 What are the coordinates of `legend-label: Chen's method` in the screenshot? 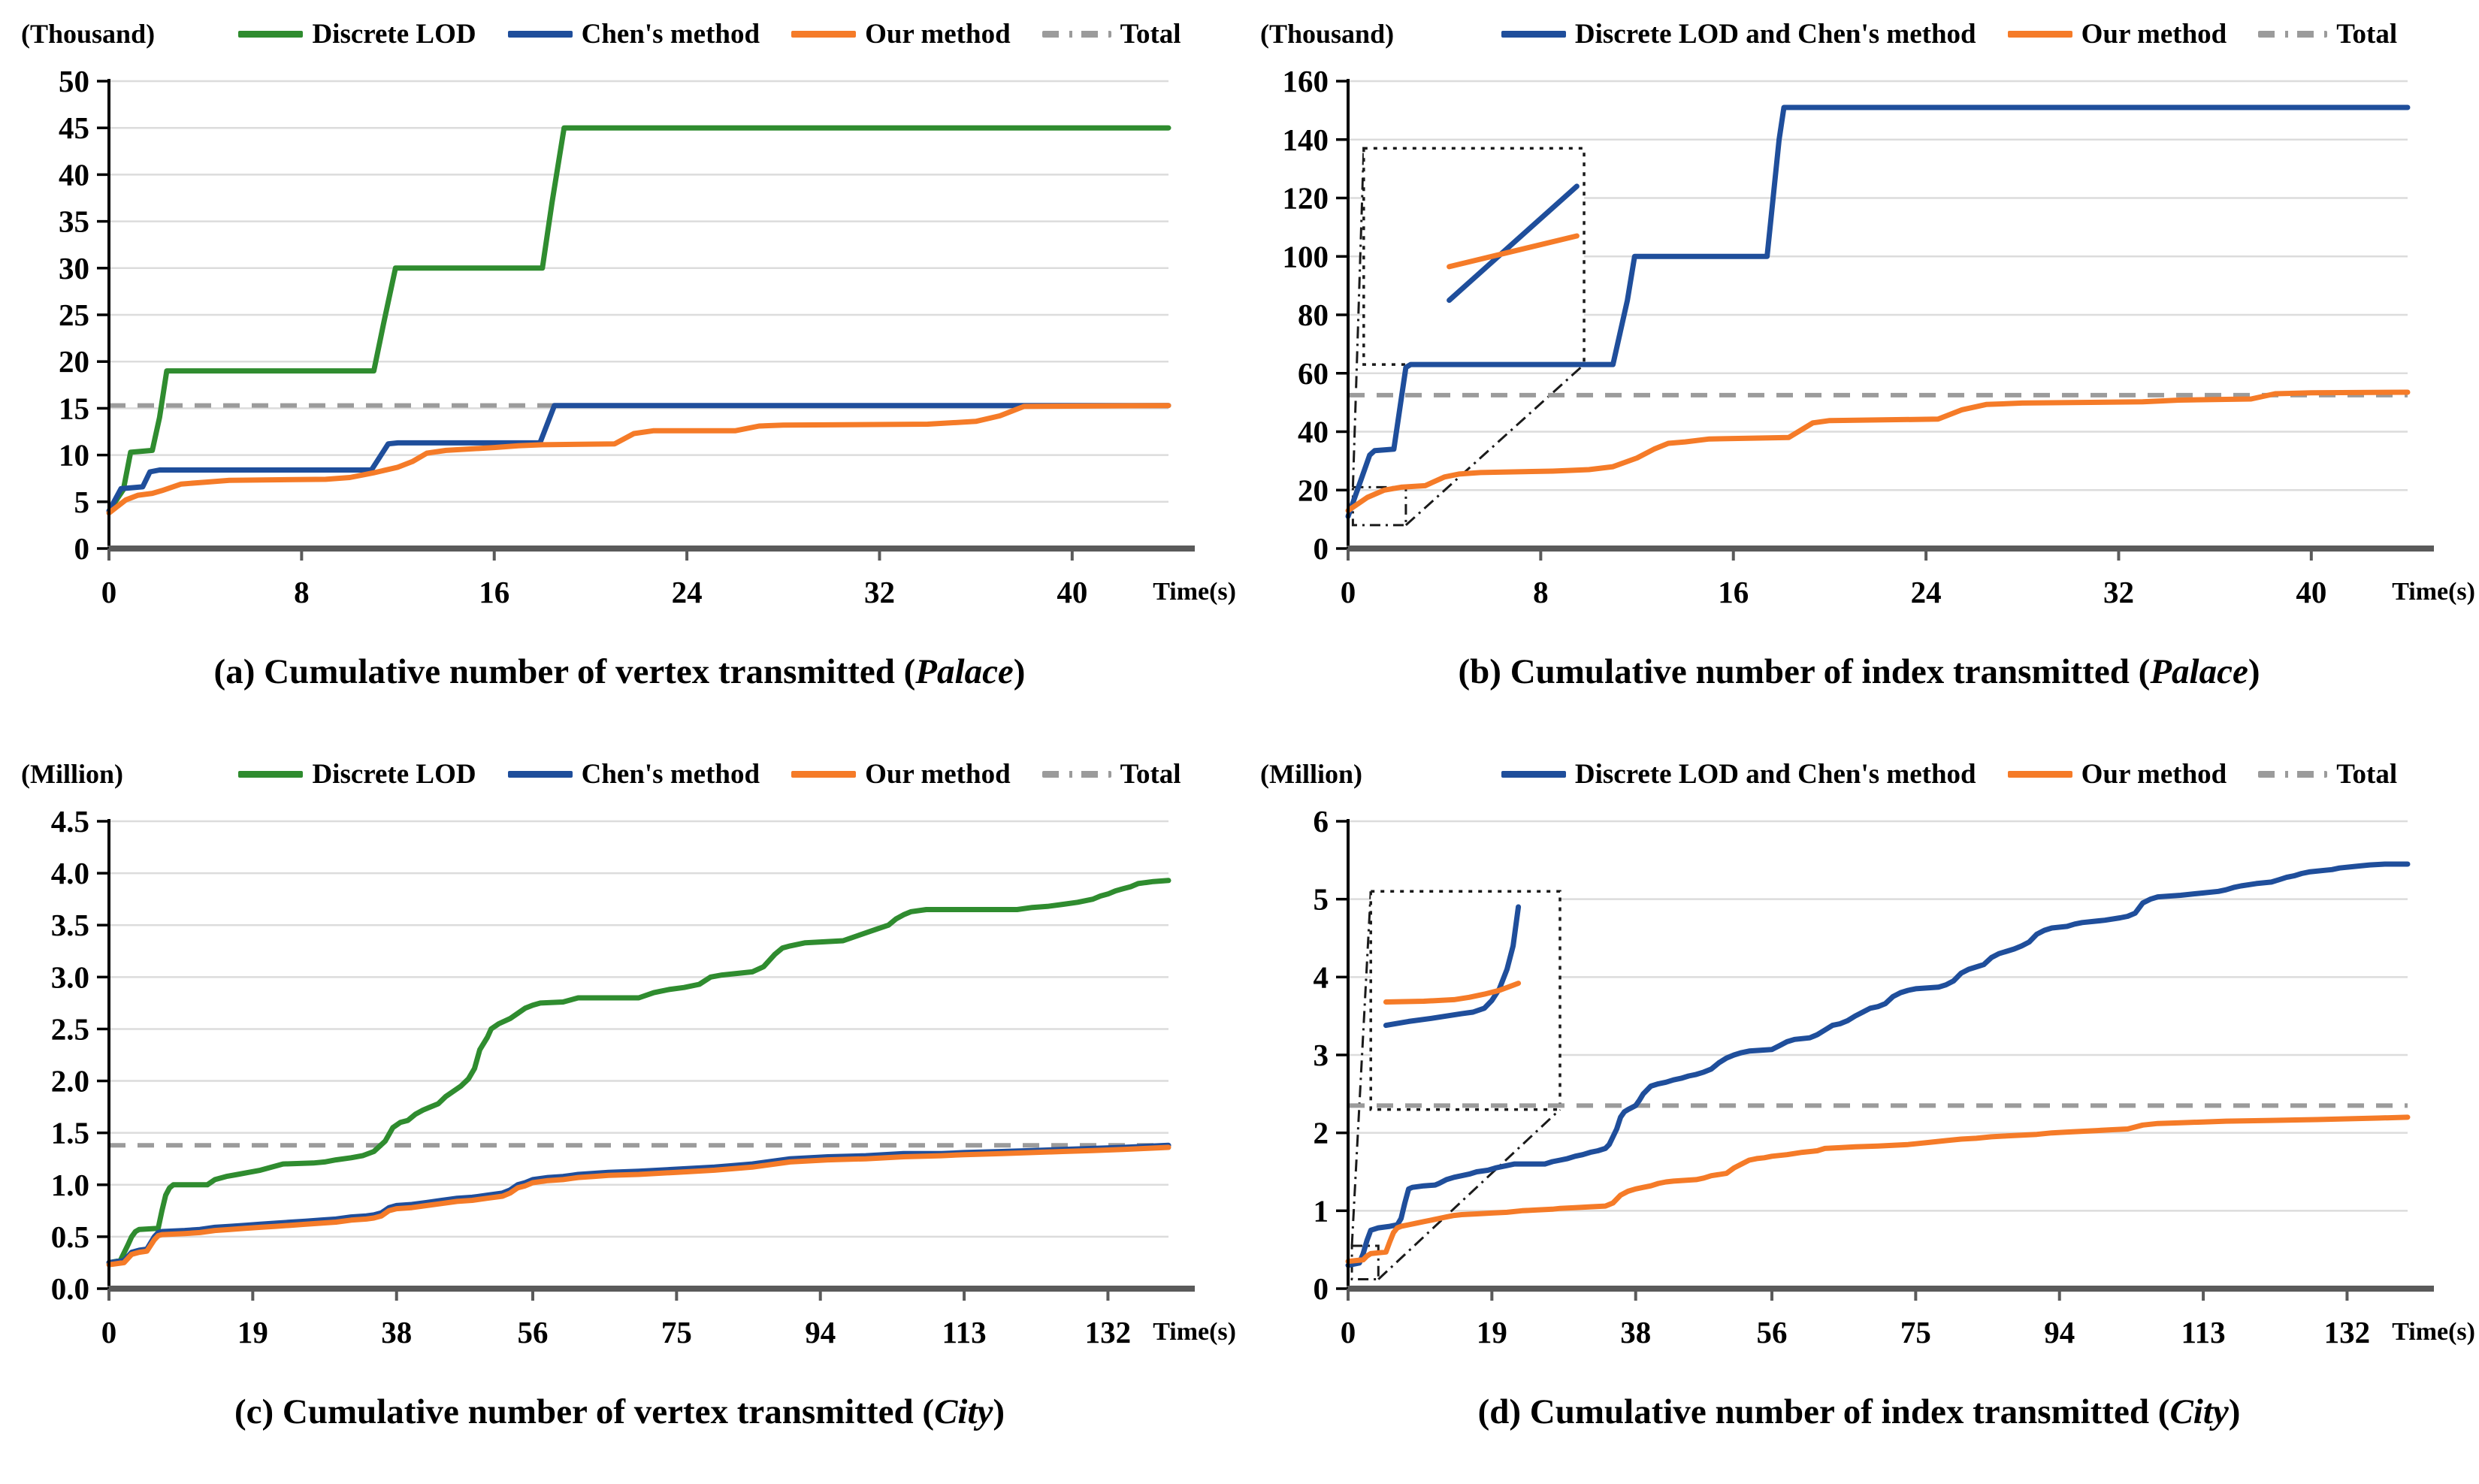 It's located at (671, 774).